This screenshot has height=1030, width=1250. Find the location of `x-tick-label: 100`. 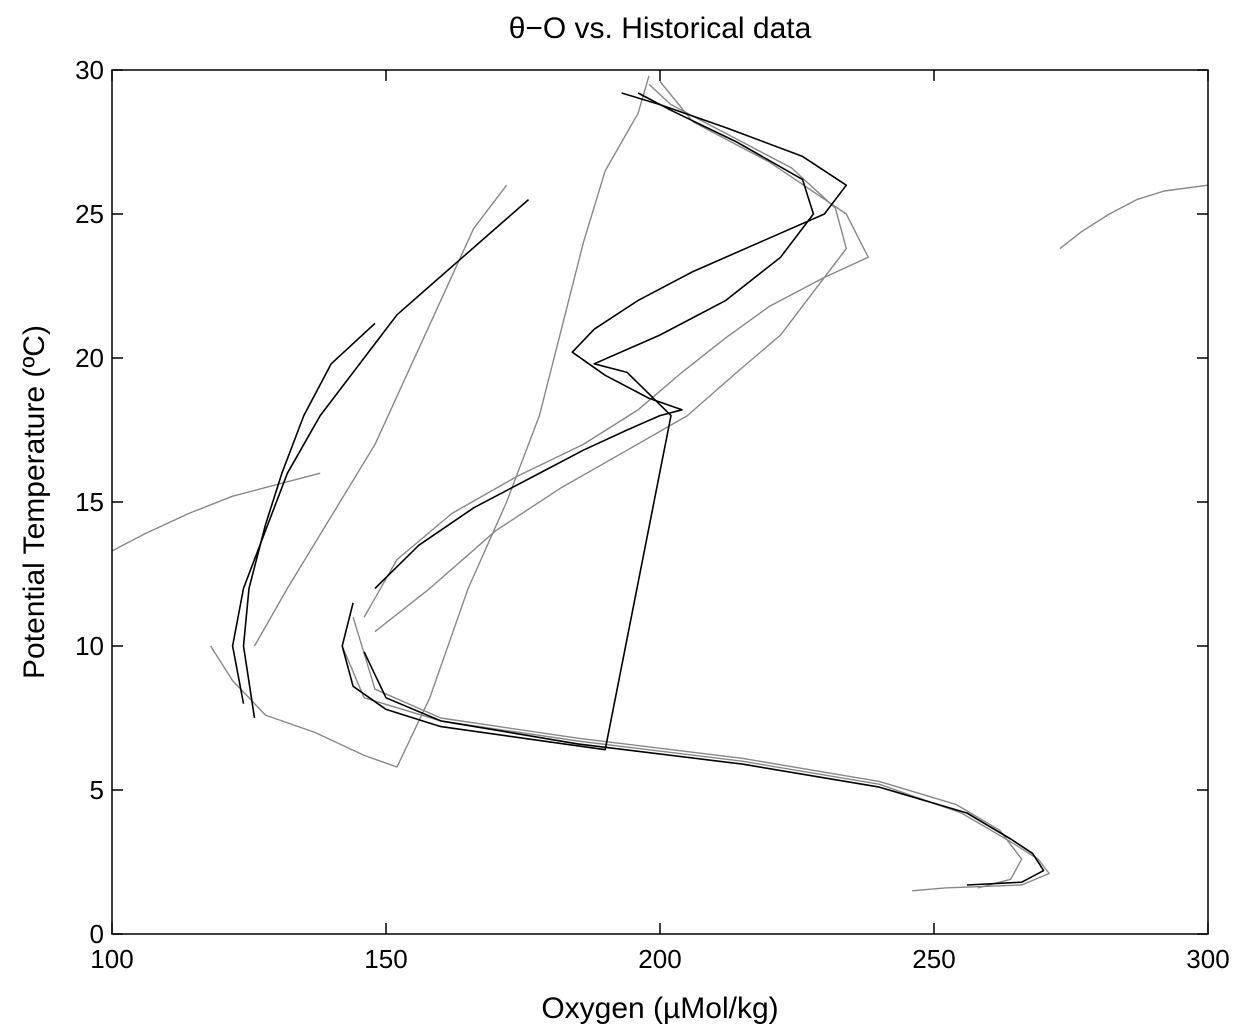

x-tick-label: 100 is located at coordinates (111, 959).